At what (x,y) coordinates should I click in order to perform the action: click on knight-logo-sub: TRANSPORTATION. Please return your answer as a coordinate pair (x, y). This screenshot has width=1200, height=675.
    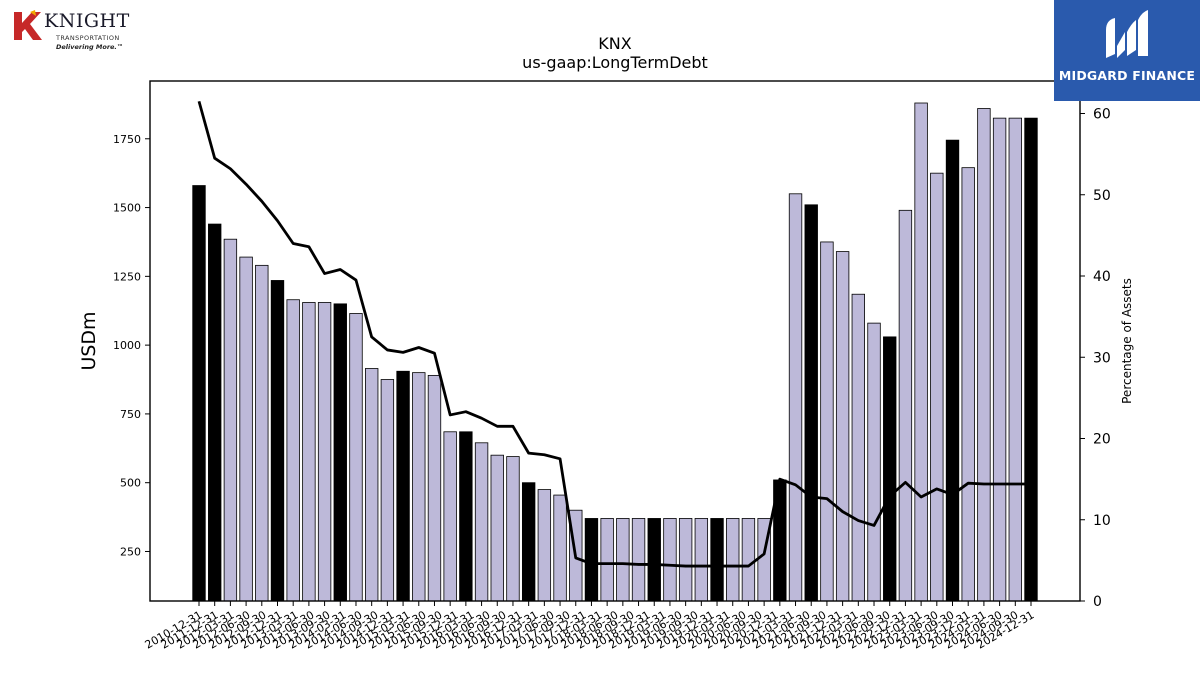
    Looking at the image, I should click on (88, 38).